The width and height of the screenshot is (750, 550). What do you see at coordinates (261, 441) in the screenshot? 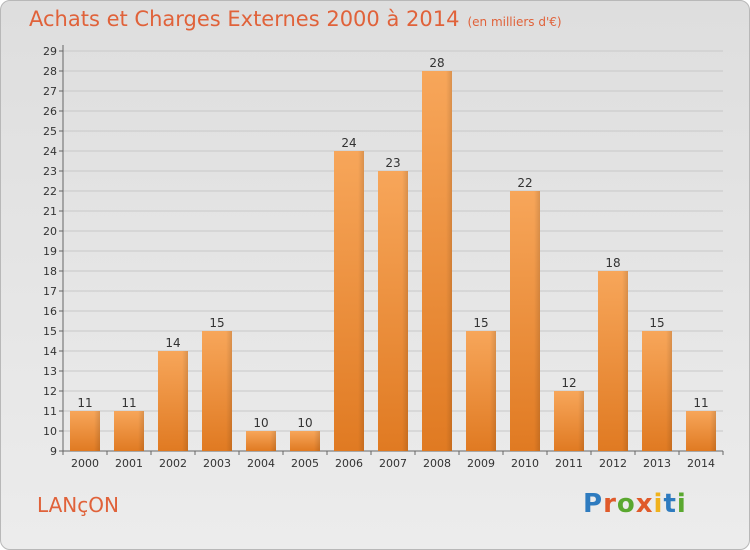
I see `bar-shade-2004` at bounding box center [261, 441].